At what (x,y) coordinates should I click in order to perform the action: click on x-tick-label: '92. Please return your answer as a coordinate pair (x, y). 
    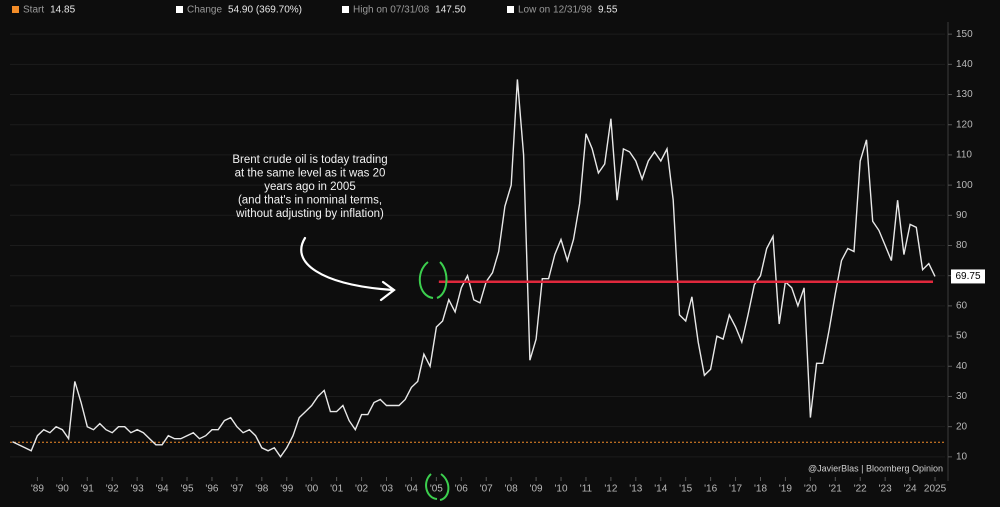
    Looking at the image, I should click on (112, 489).